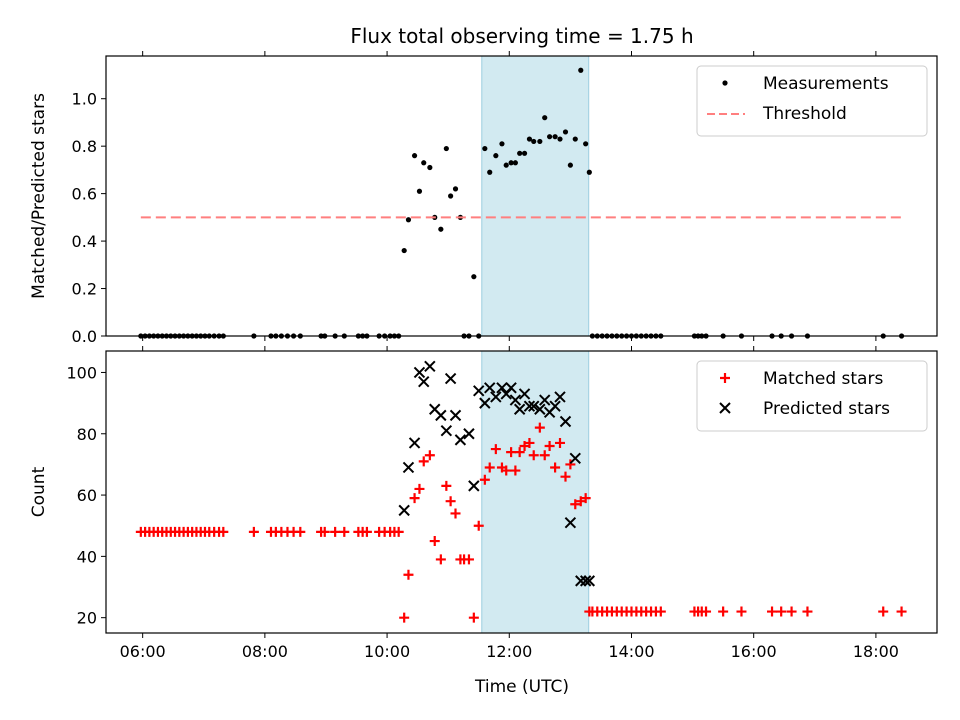 Image resolution: width=960 pixels, height=720 pixels. I want to click on legend-label: Matched stars, so click(823, 379).